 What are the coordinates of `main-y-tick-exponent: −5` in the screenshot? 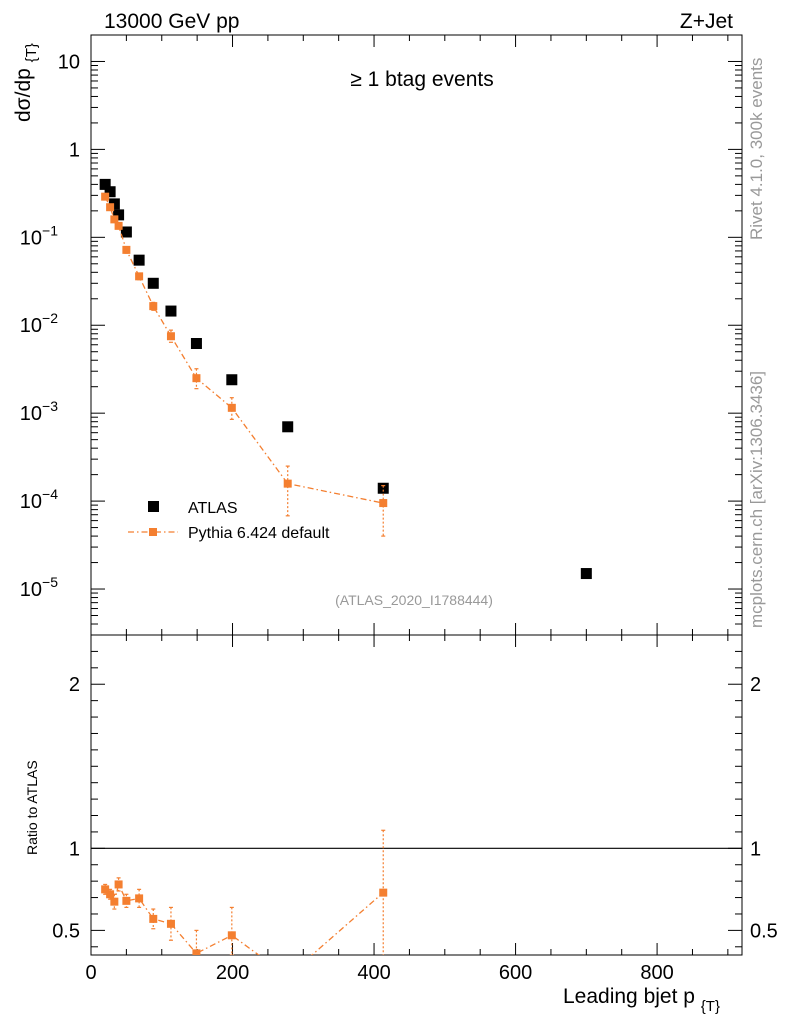 It's located at (50, 582).